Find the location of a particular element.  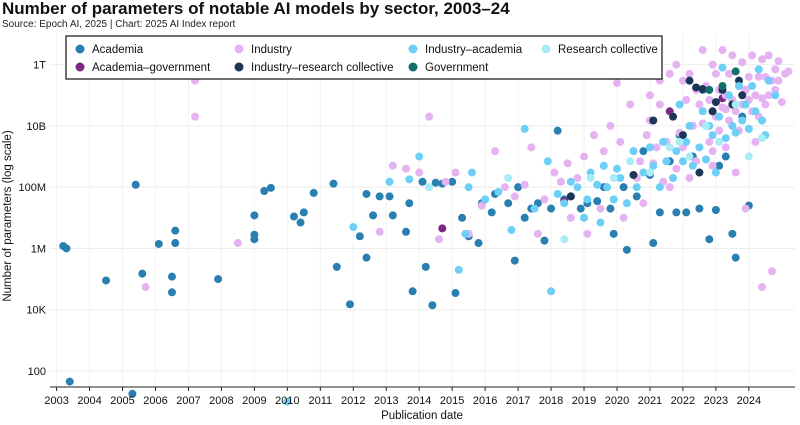

y-tick-label: 100M is located at coordinates (32, 188).